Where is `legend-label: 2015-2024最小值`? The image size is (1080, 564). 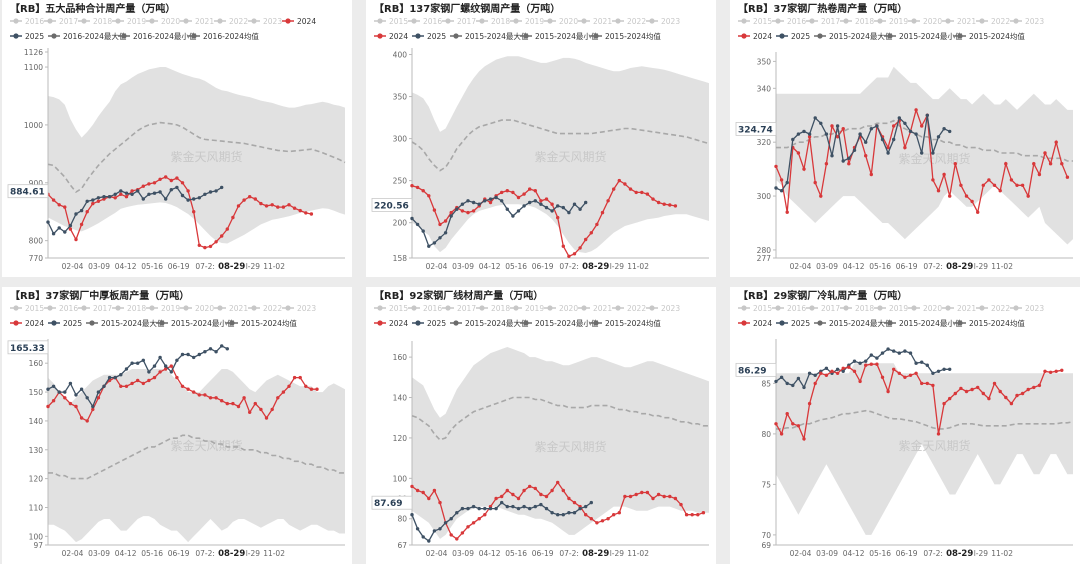 legend-label: 2015-2024最小值 is located at coordinates (203, 323).